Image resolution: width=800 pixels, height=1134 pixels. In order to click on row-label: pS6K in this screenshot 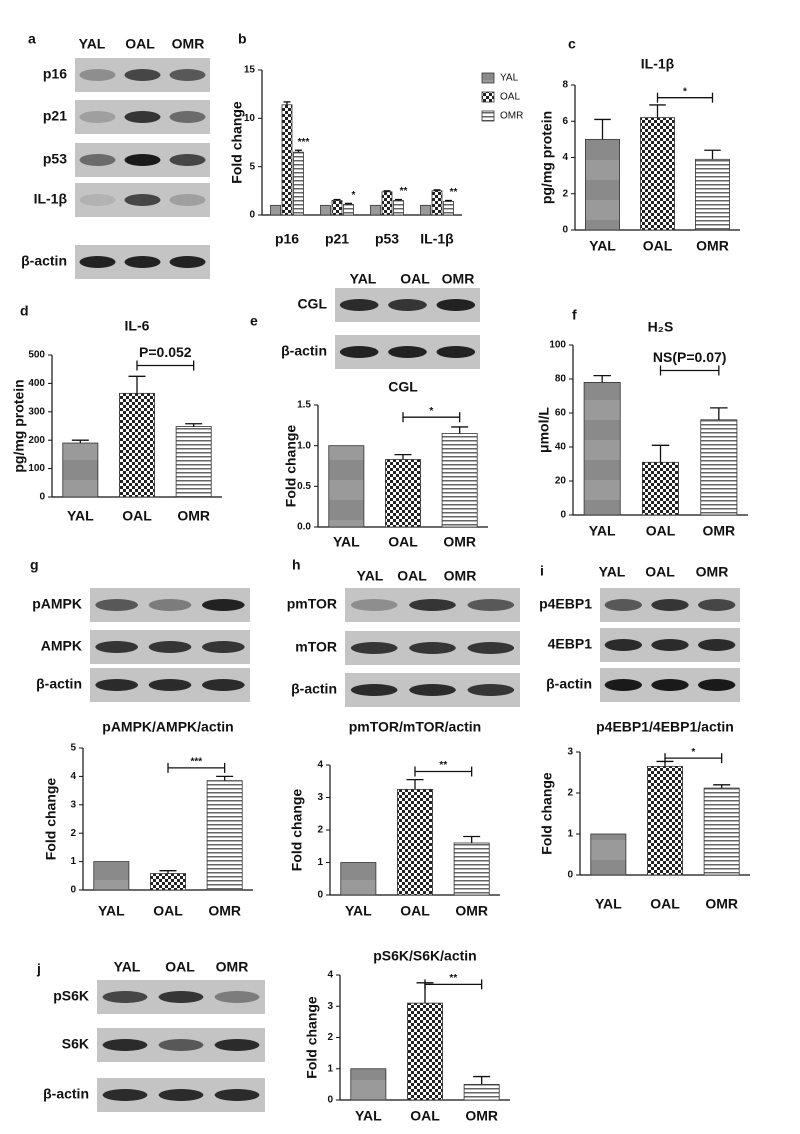, I will do `click(71, 996)`.